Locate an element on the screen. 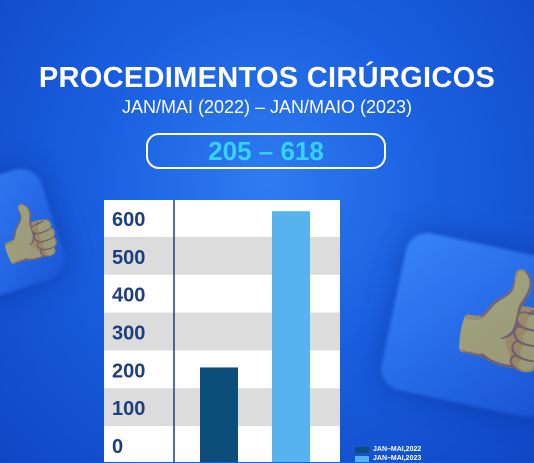 The height and width of the screenshot is (463, 534). legend-item-2023: JAN–MAI,2023 is located at coordinates (388, 458).